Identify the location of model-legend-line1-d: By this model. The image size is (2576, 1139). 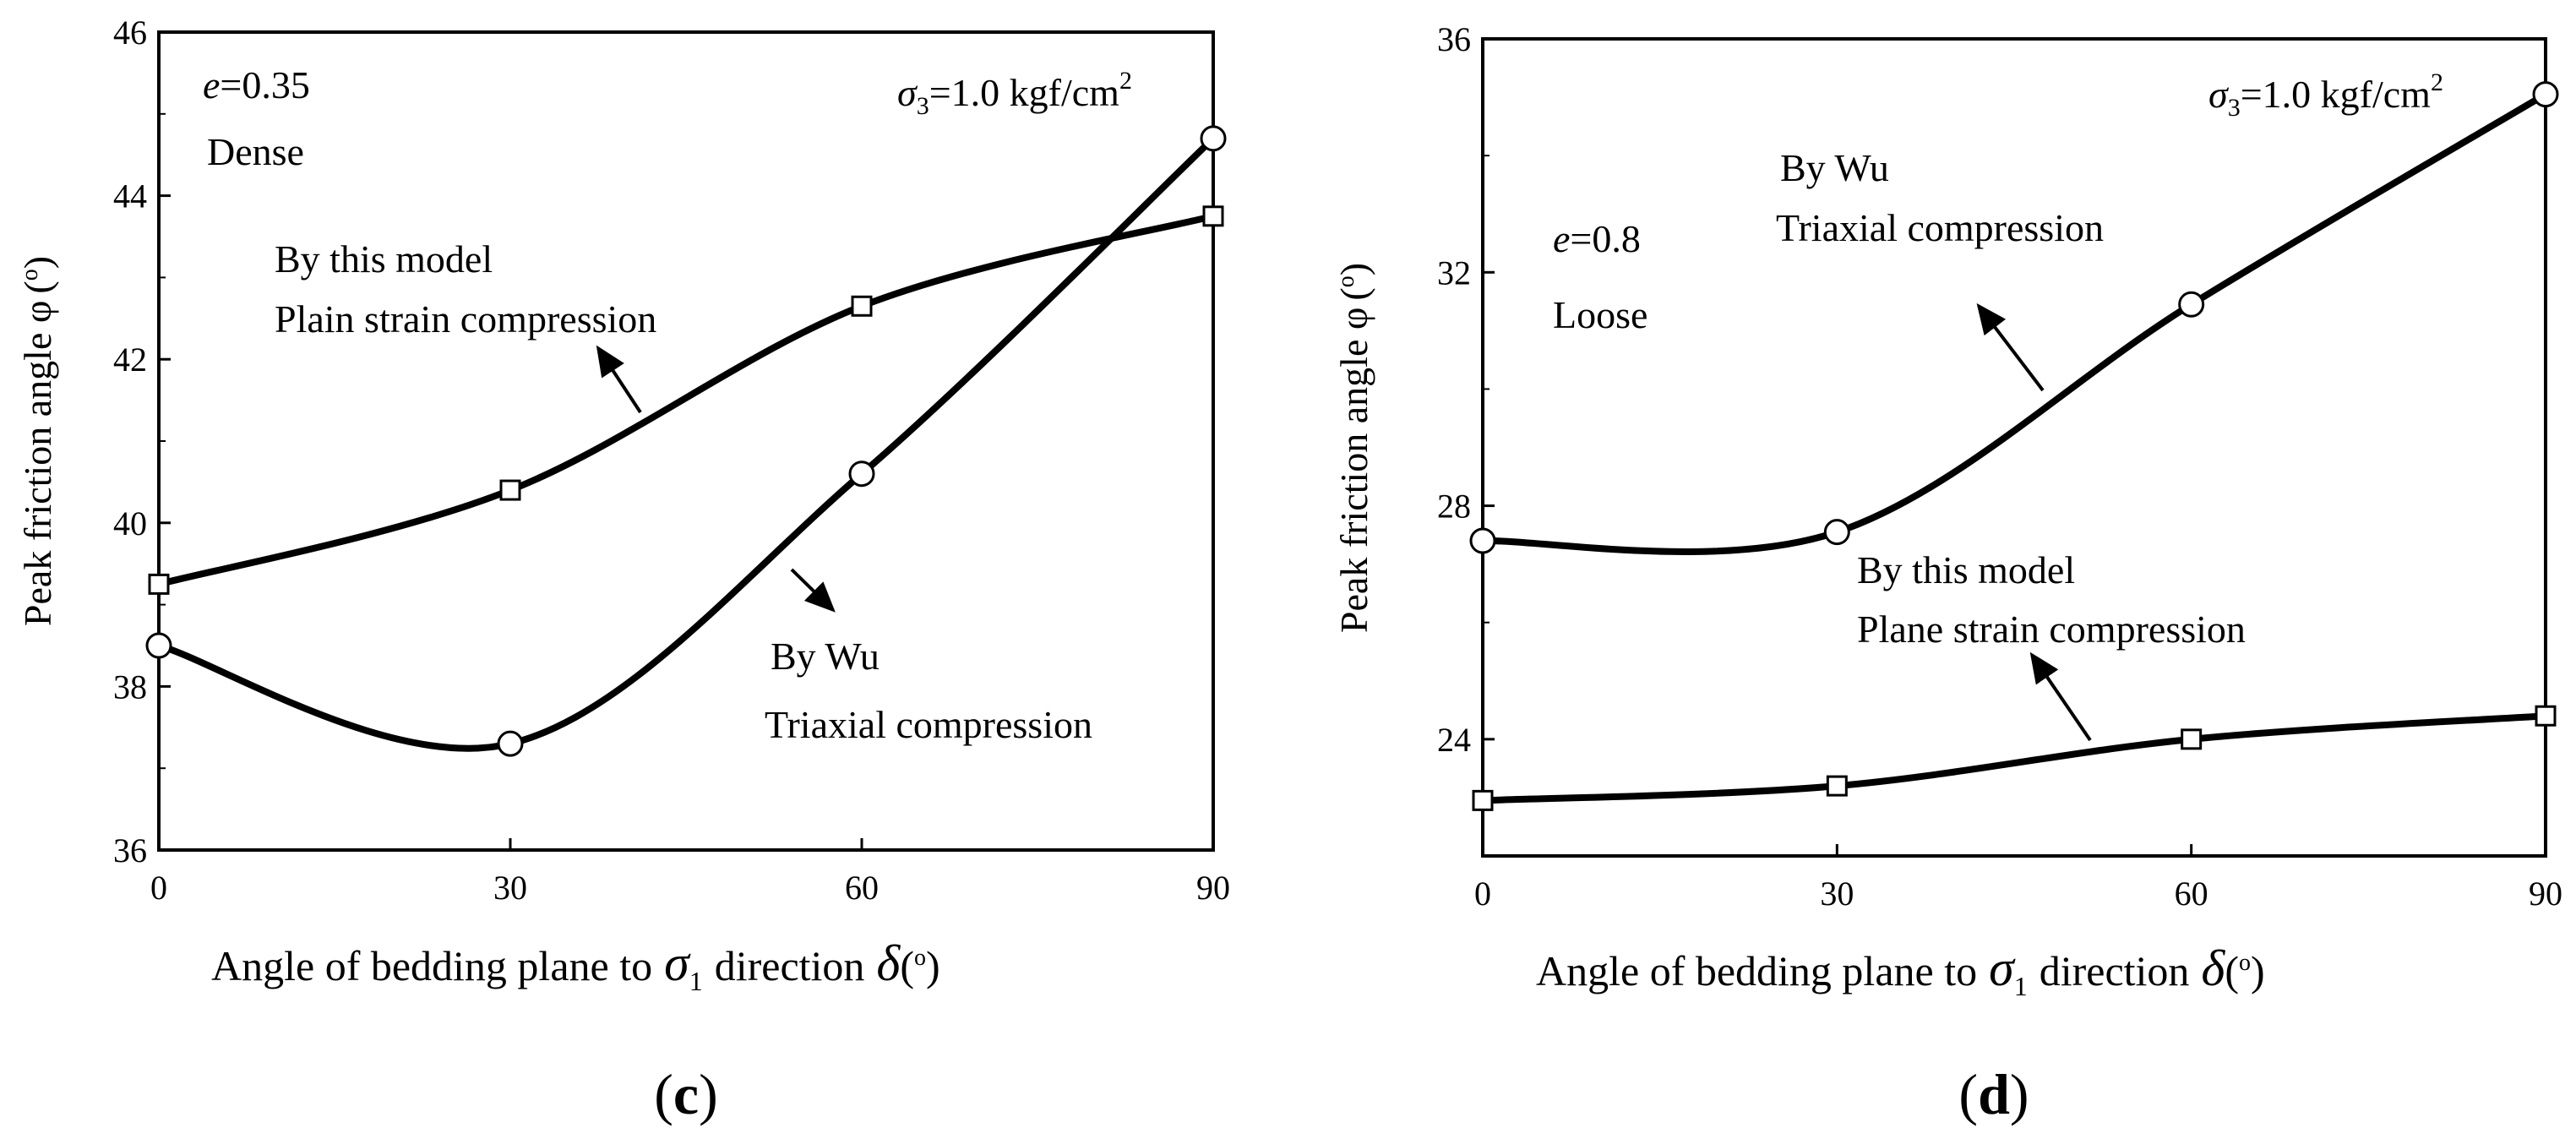
(1966, 569).